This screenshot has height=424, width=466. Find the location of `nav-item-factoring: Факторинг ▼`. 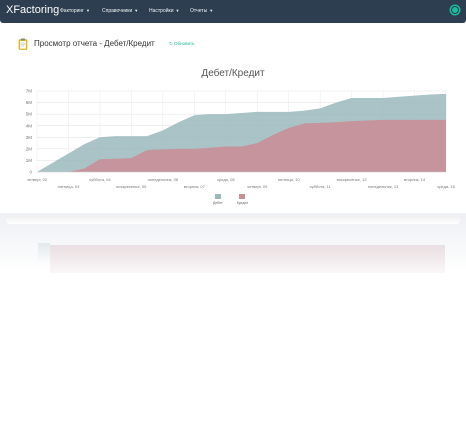

nav-item-factoring: Факторинг ▼ is located at coordinates (75, 11).